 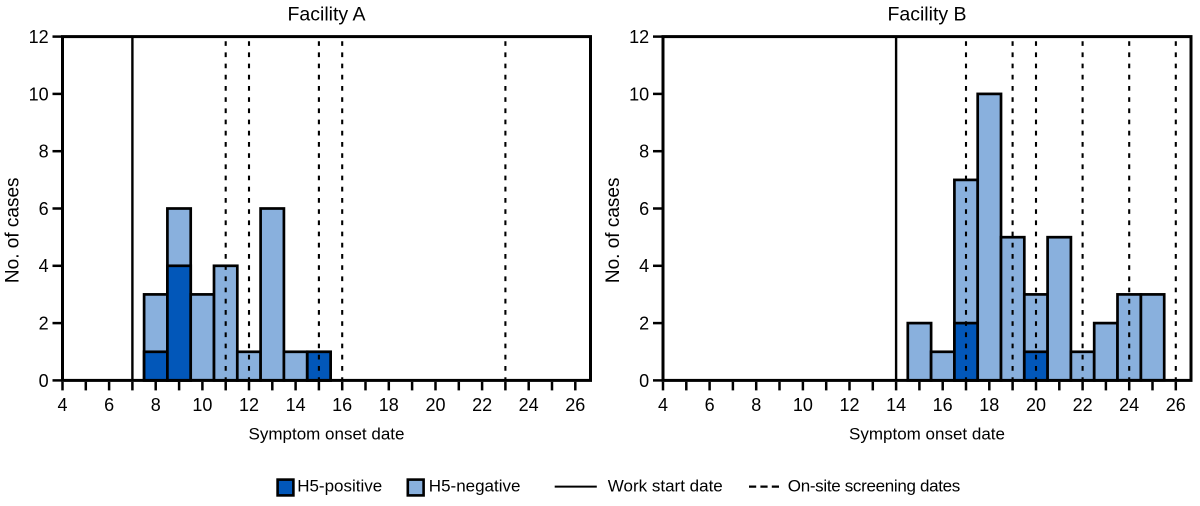 What do you see at coordinates (874, 486) in the screenshot?
I see `svg-text: On-site screening dates` at bounding box center [874, 486].